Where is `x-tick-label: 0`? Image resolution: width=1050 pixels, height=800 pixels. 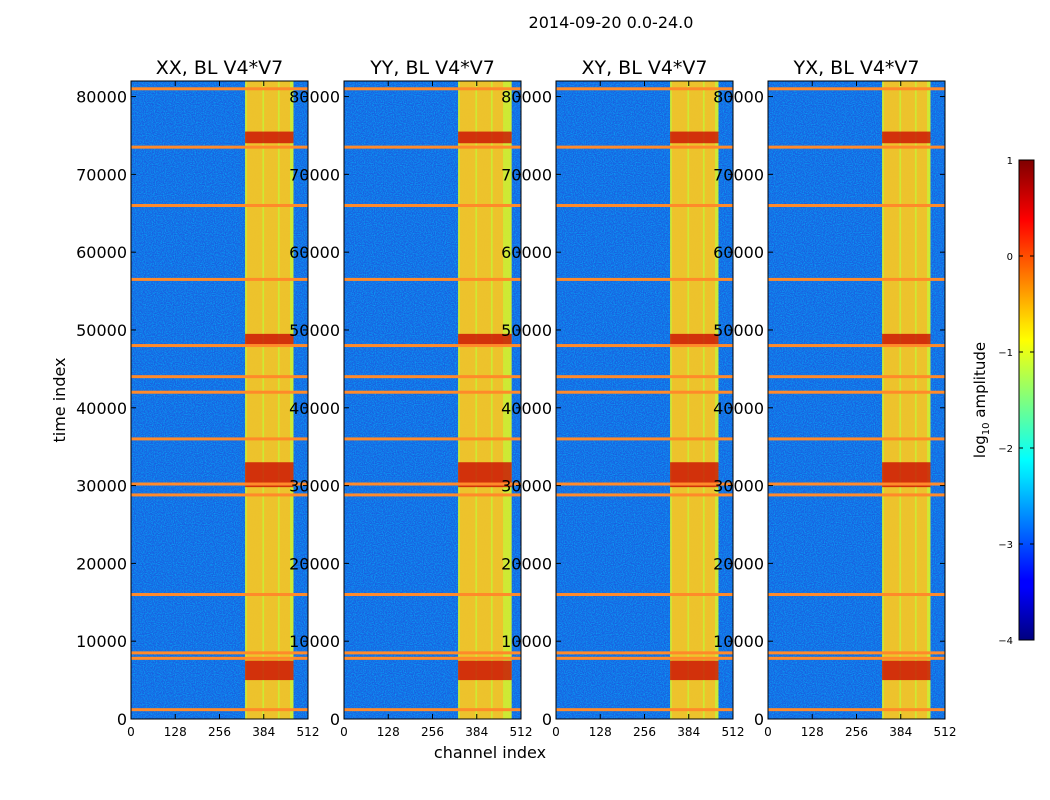
x-tick-label: 0 is located at coordinates (556, 732).